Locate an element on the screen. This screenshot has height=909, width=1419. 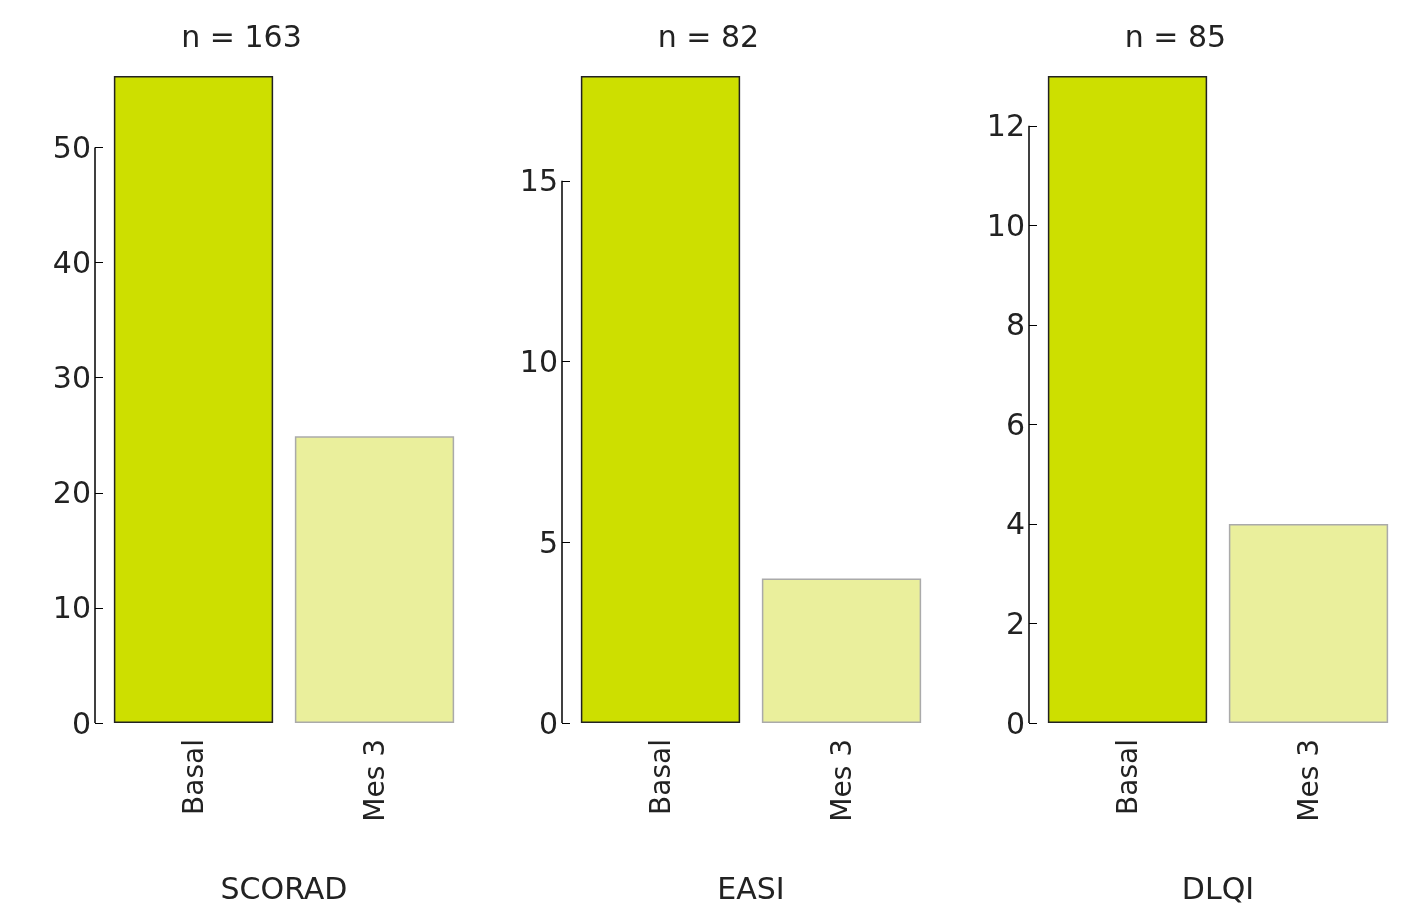
y-tick-label: 20 is located at coordinates (71, 493).